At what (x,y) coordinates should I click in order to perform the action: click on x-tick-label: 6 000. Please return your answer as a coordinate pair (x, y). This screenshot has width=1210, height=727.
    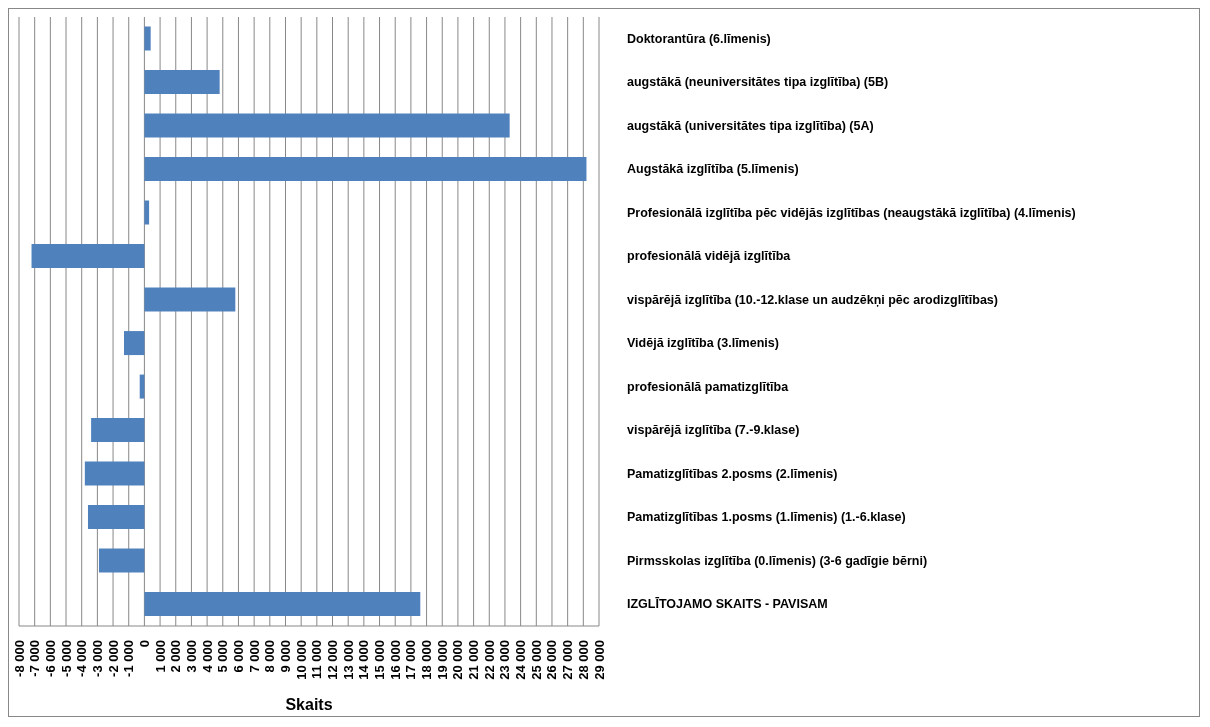
    Looking at the image, I should click on (238, 656).